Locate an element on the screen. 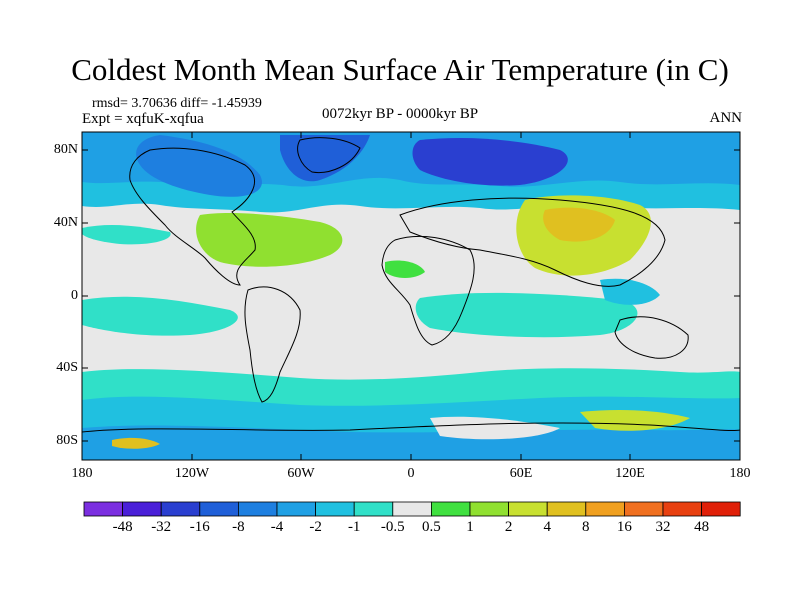 The width and height of the screenshot is (800, 600). colorbar-label-7: -0.5 is located at coordinates (392, 527).